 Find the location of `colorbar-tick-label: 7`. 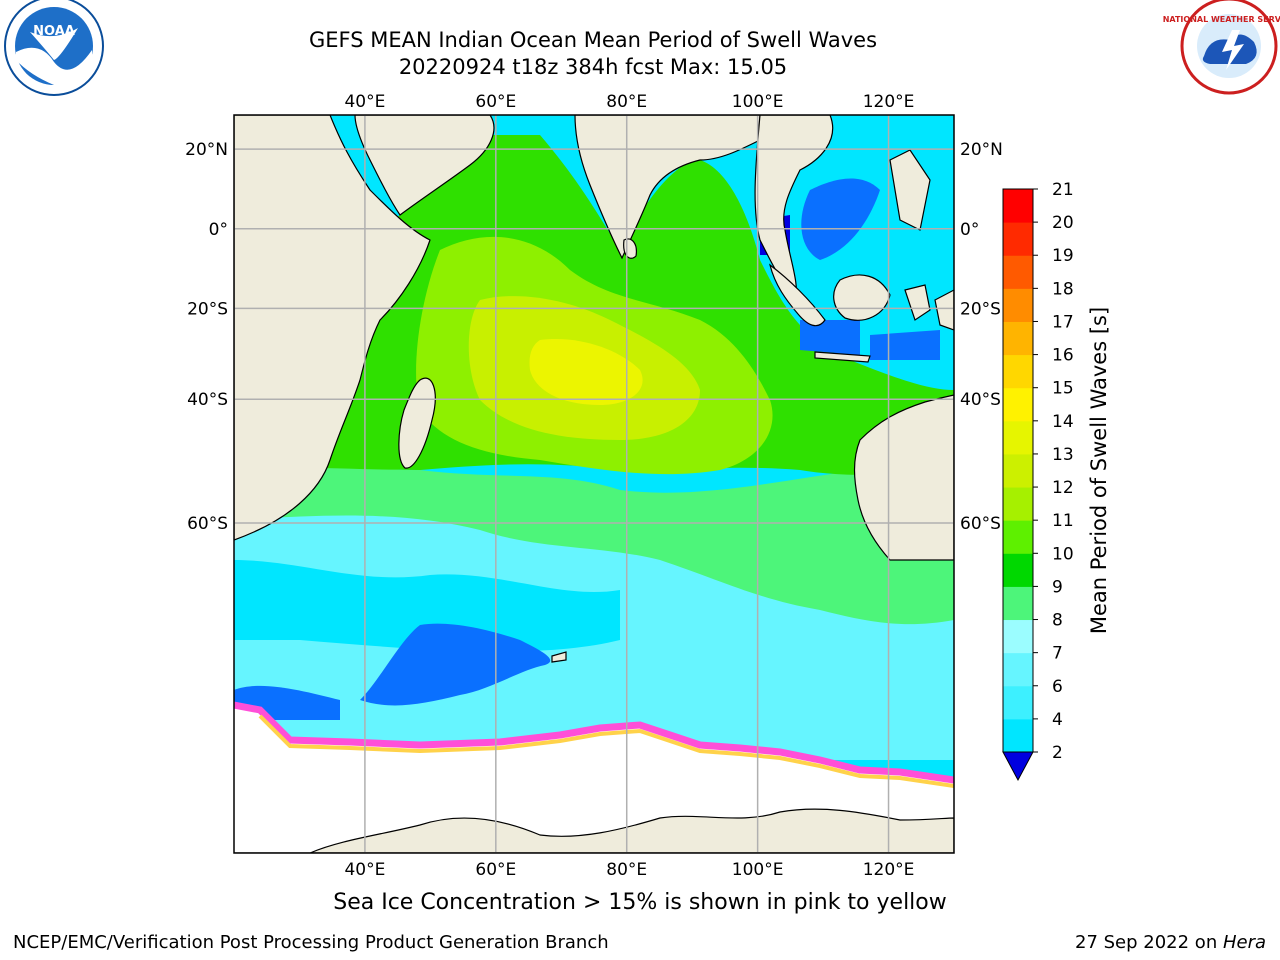

colorbar-tick-label: 7 is located at coordinates (1057, 654).